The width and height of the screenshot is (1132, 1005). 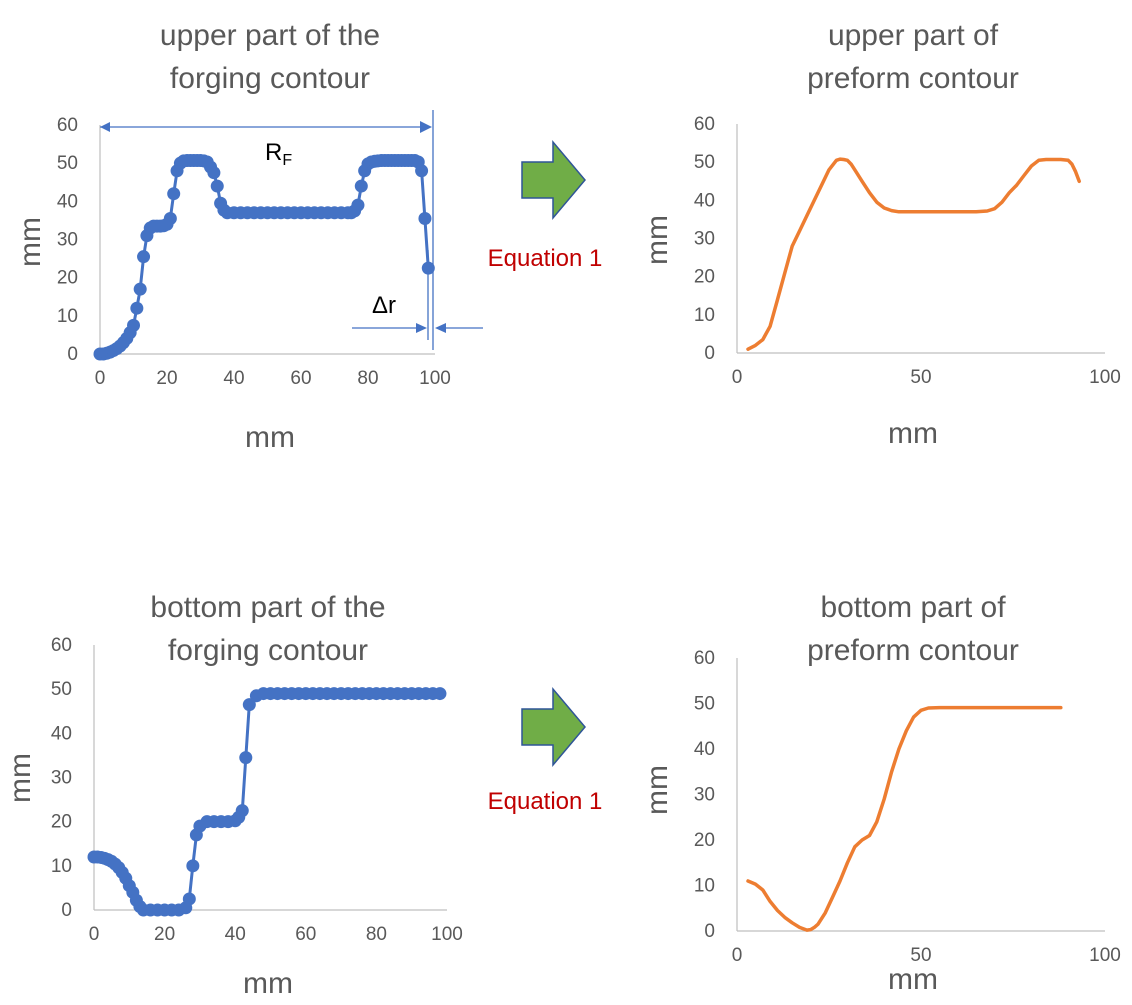 I want to click on rf-label: RF, so click(x=278, y=154).